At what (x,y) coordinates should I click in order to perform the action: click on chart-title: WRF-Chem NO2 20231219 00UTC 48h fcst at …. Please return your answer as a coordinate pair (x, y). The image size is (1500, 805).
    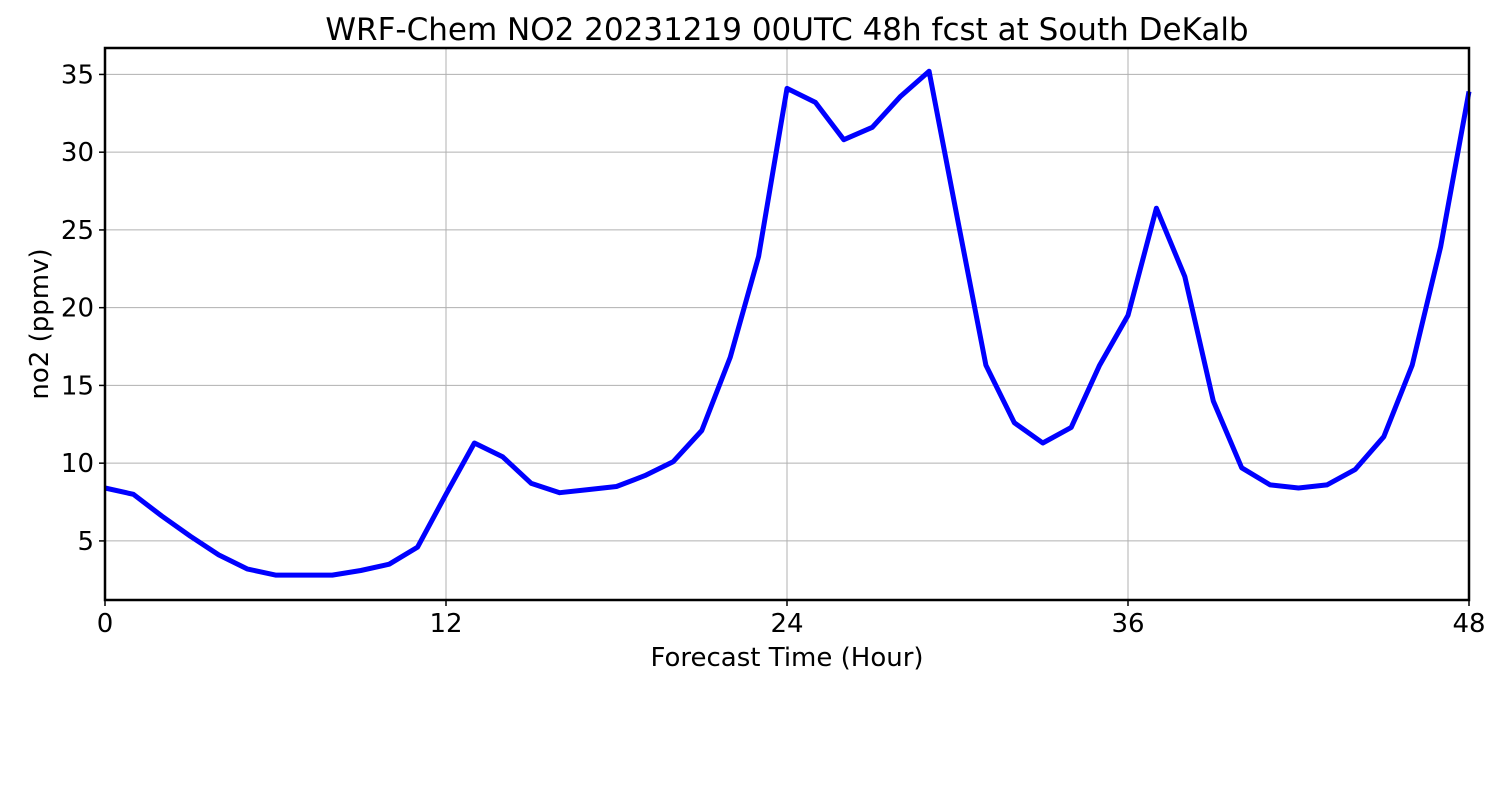
    Looking at the image, I should click on (786, 30).